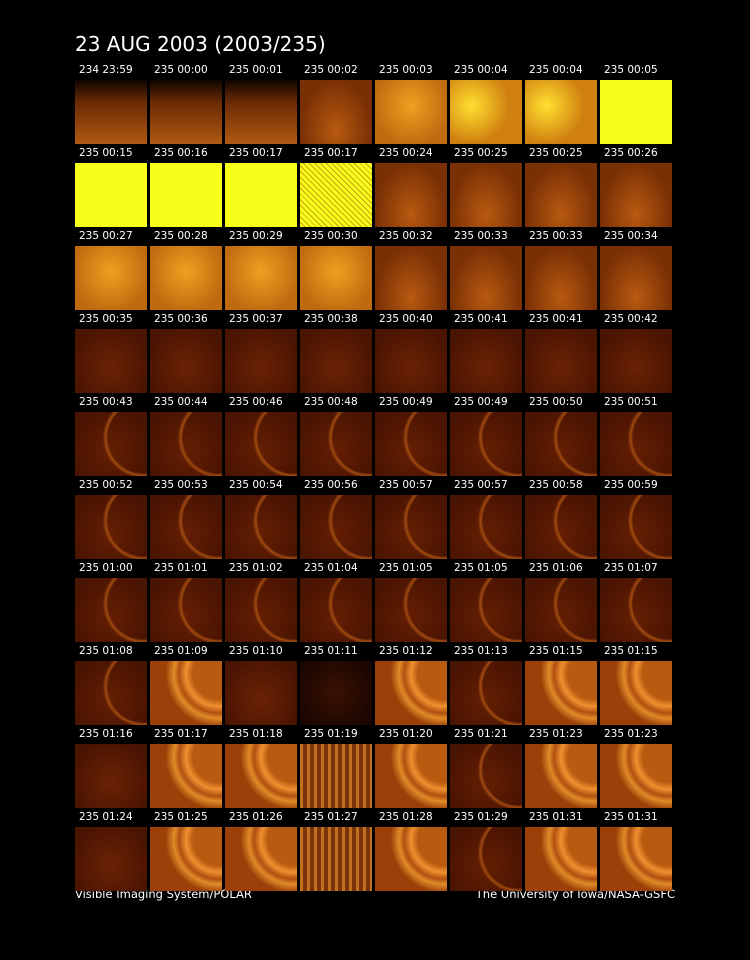 This screenshot has height=960, width=750. I want to click on tile-label: 235 00:57, so click(406, 485).